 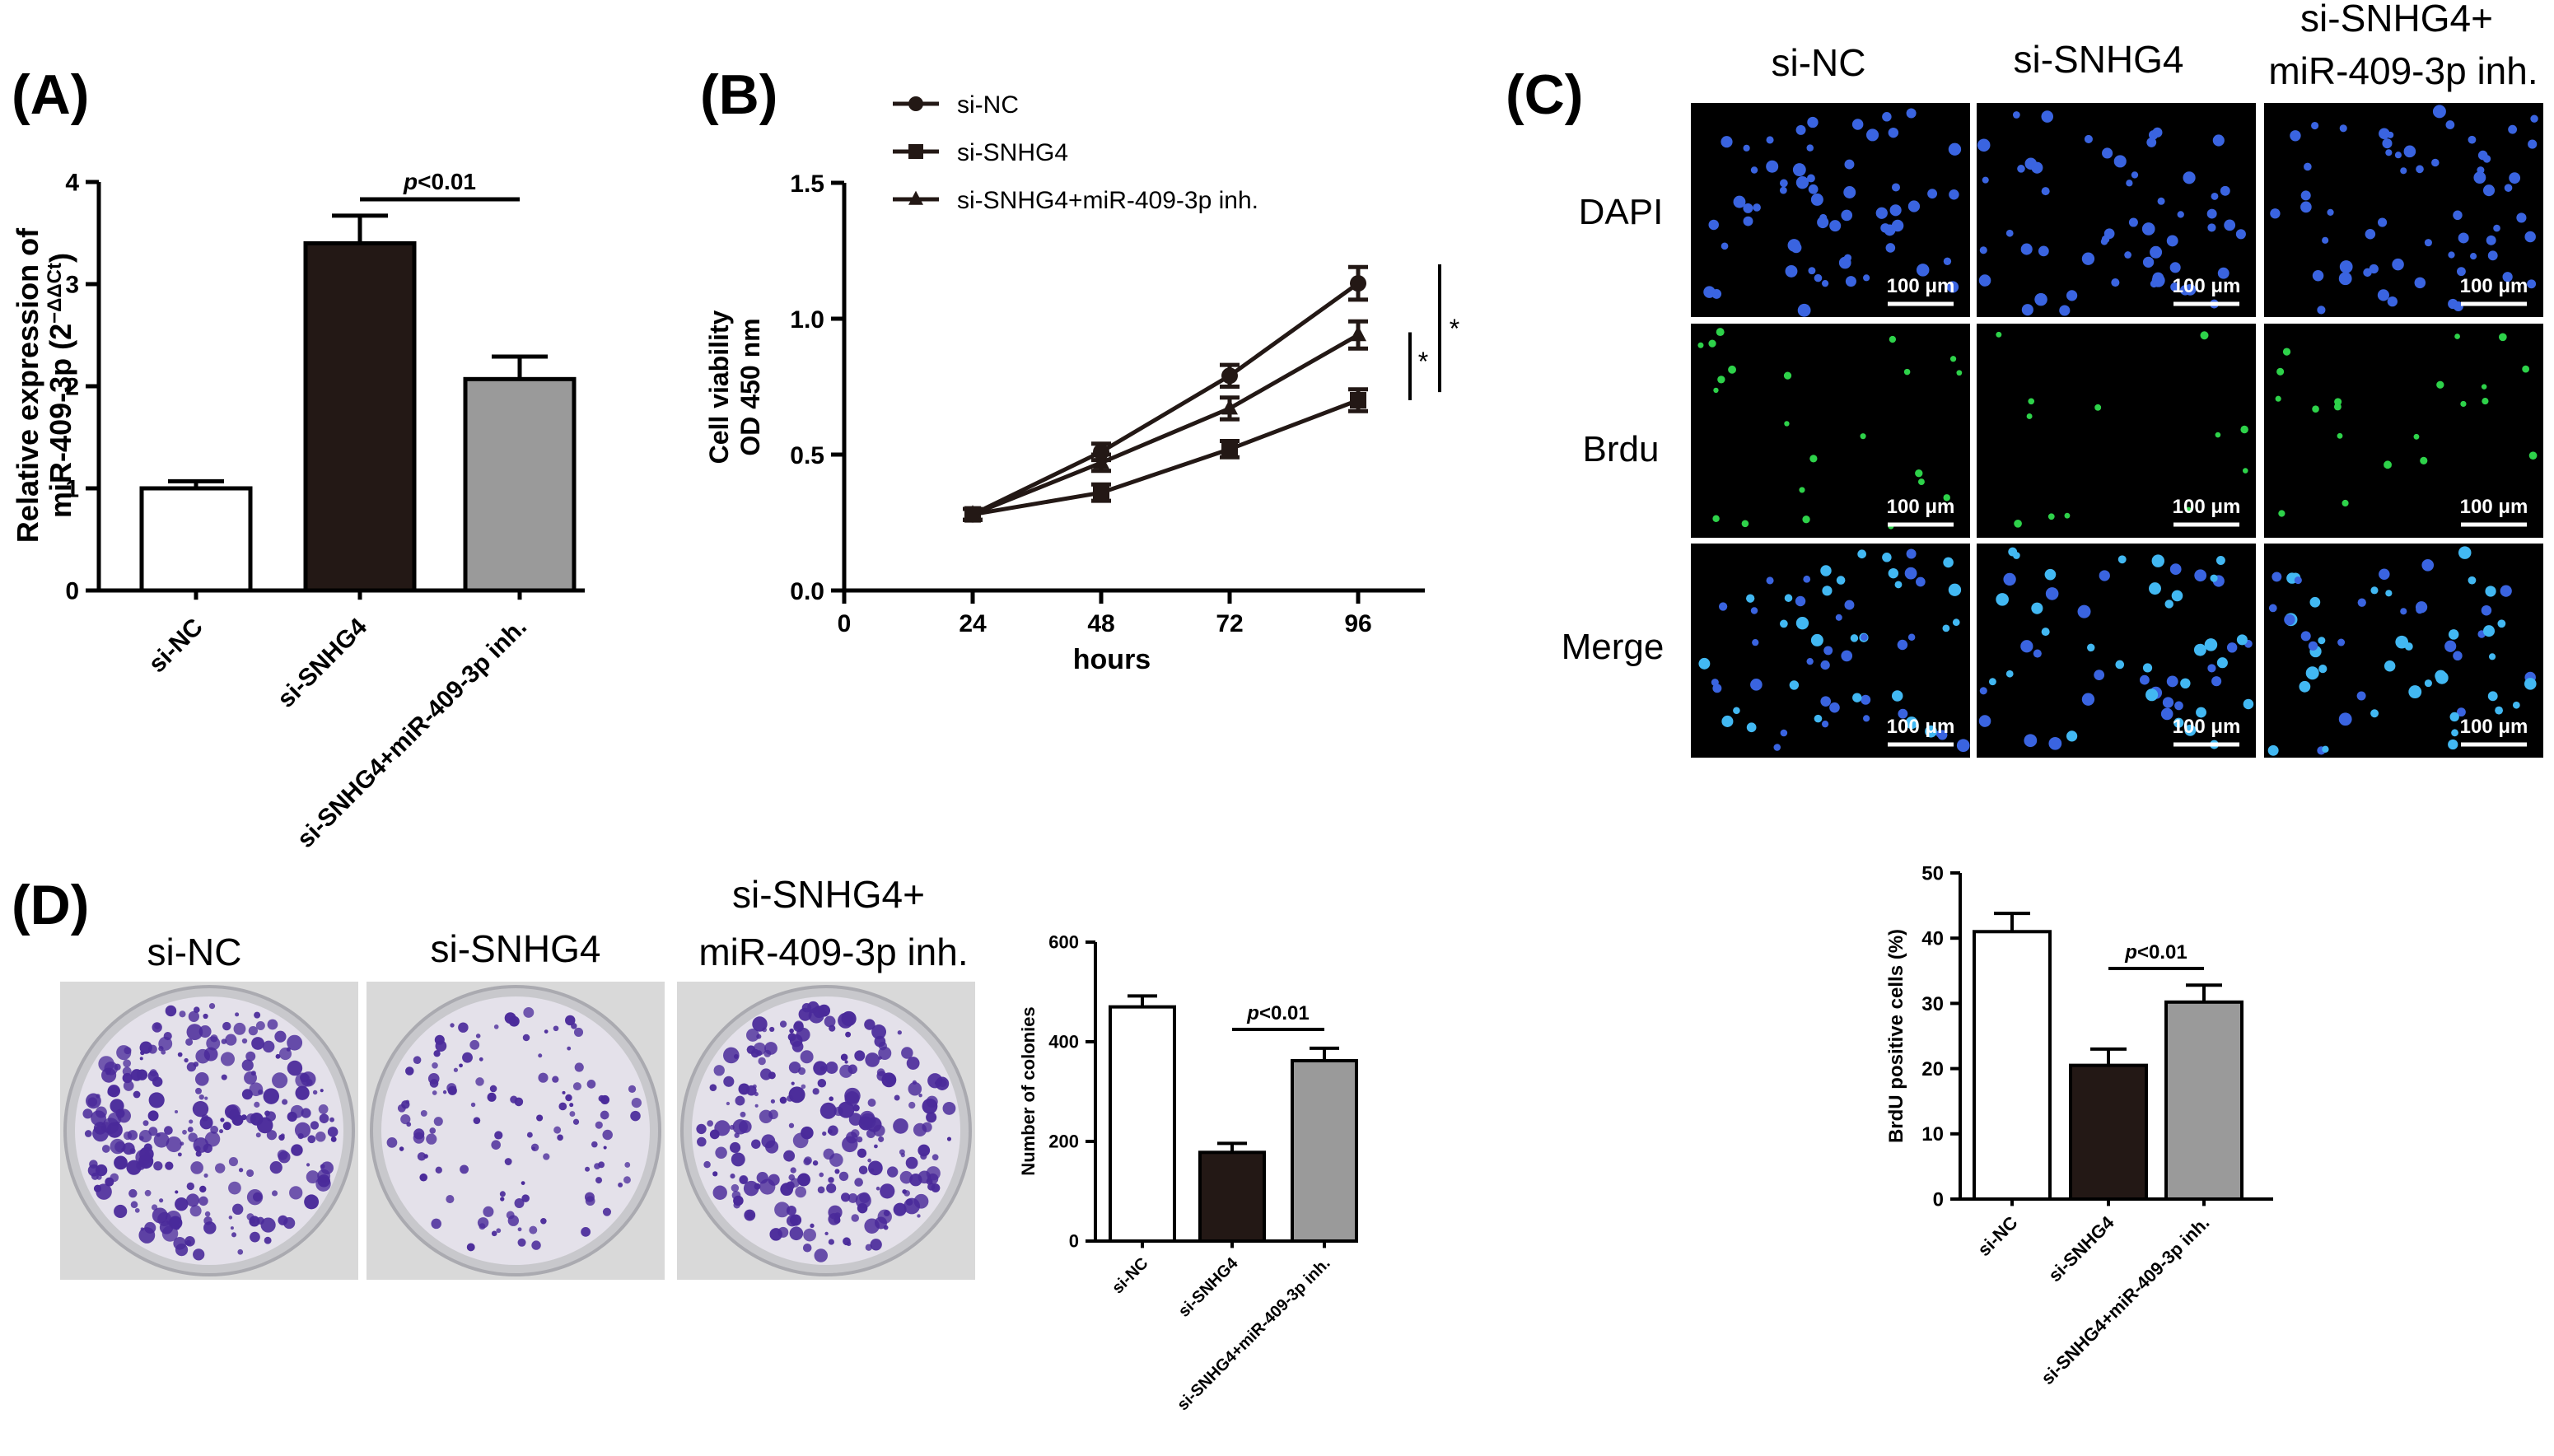 I want to click on p-threshold: <0.01, so click(x=2162, y=952).